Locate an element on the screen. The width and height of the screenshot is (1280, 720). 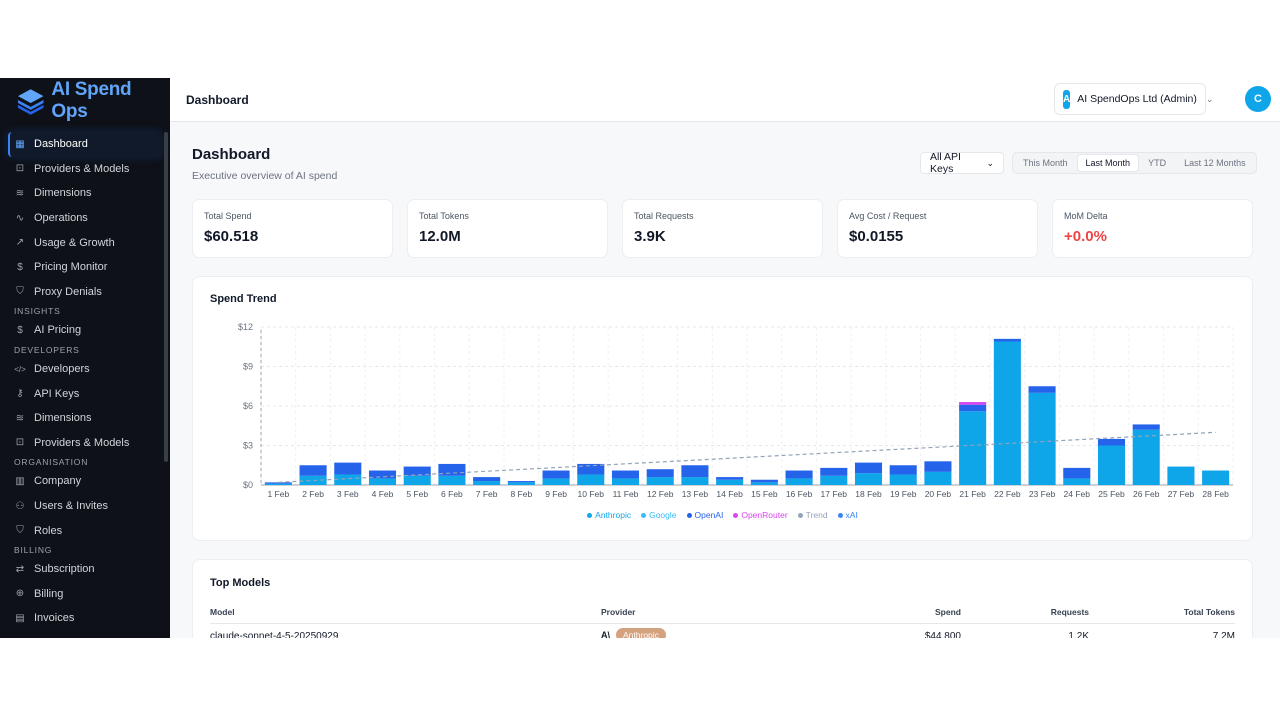
top-bar: Dashboard A AI SpendOps Ltd (Admin) ⌄ C is located at coordinates (725, 100).